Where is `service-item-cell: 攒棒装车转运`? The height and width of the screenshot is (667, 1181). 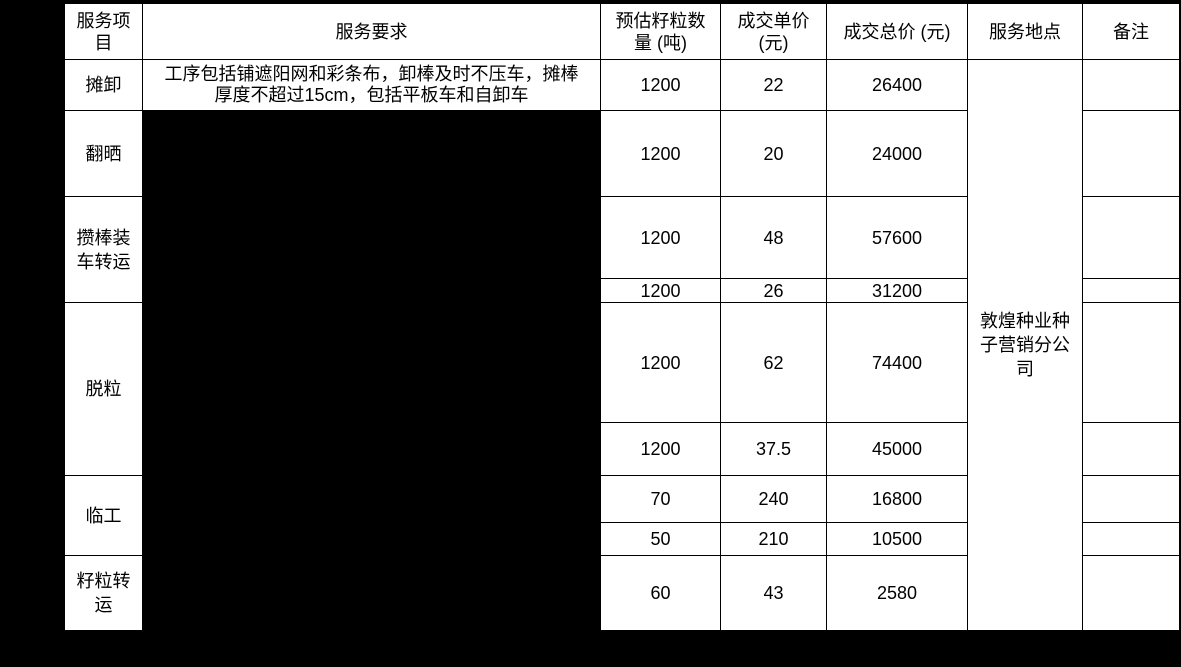
service-item-cell: 攒棒装车转运 is located at coordinates (103, 249).